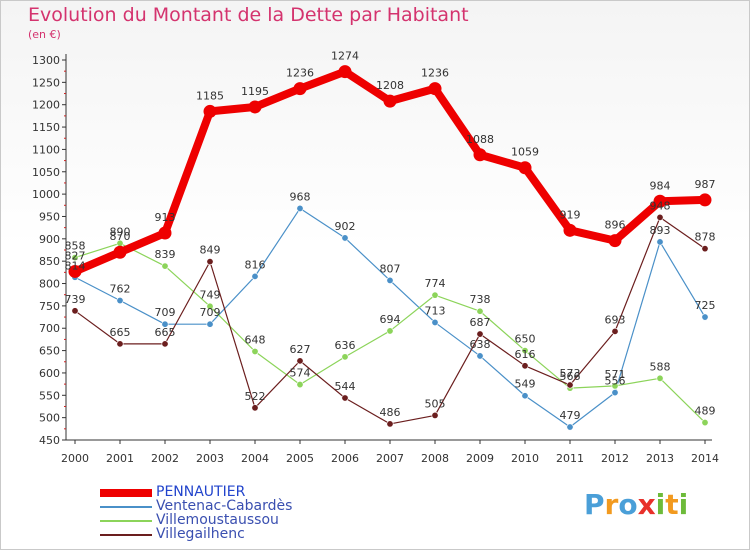 The image size is (750, 550). I want to click on data-label-pennautier: 987, so click(705, 184).